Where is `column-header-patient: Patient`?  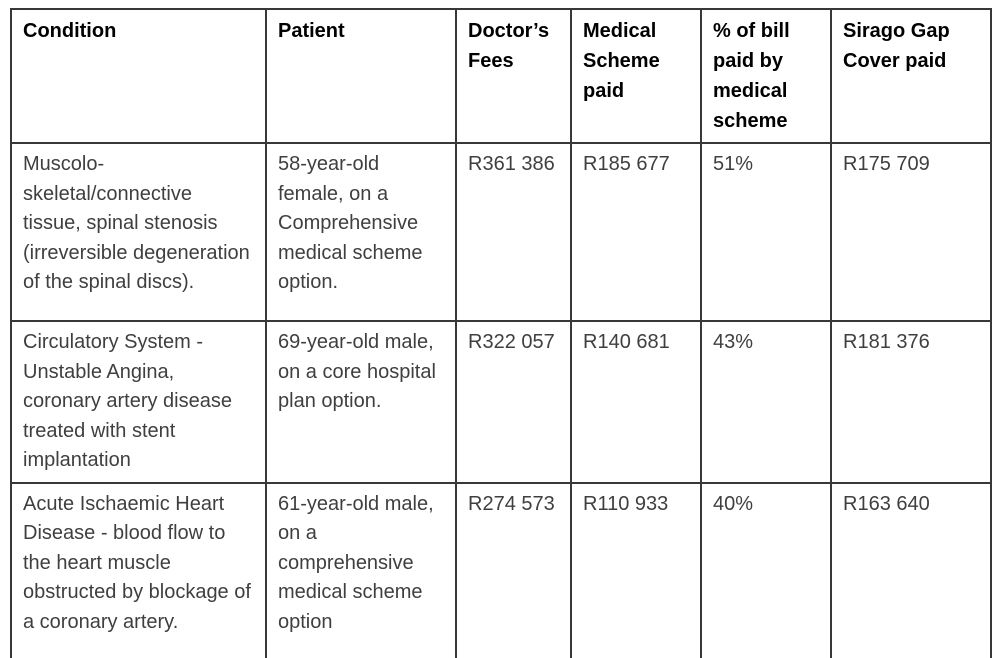
column-header-patient: Patient is located at coordinates (361, 76).